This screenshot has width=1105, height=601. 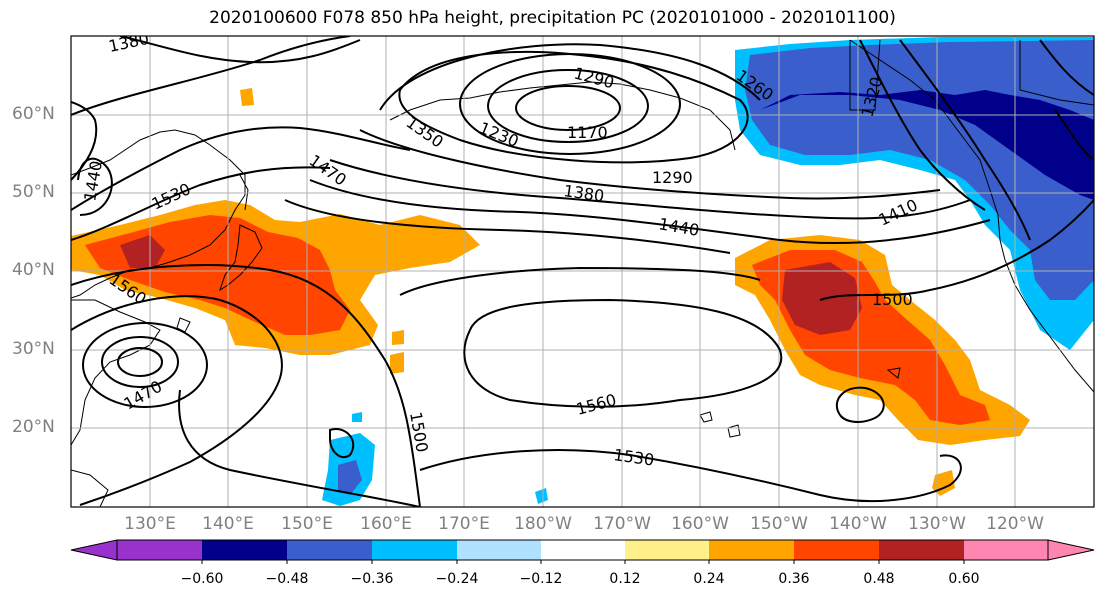 What do you see at coordinates (94, 550) in the screenshot?
I see `colorbar-extend-min` at bounding box center [94, 550].